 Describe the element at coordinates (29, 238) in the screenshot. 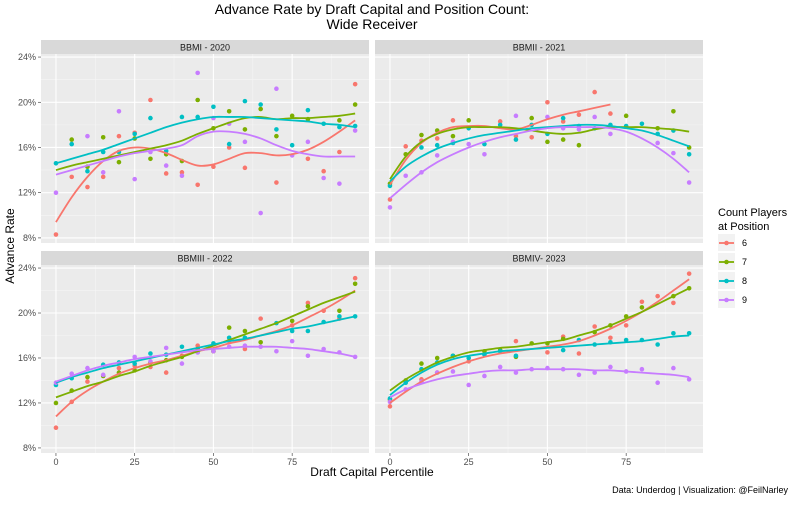

I see `y-tick-label: 8%` at that location.